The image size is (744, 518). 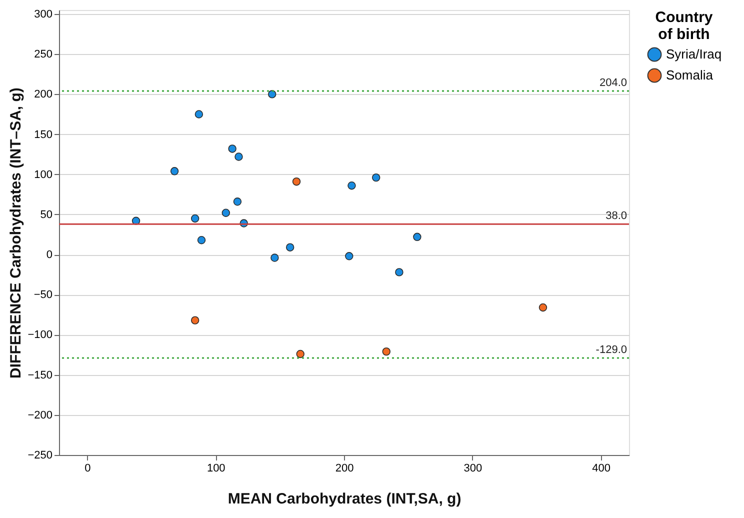 What do you see at coordinates (694, 54) in the screenshot?
I see `legend-label: Syria/Iraq` at bounding box center [694, 54].